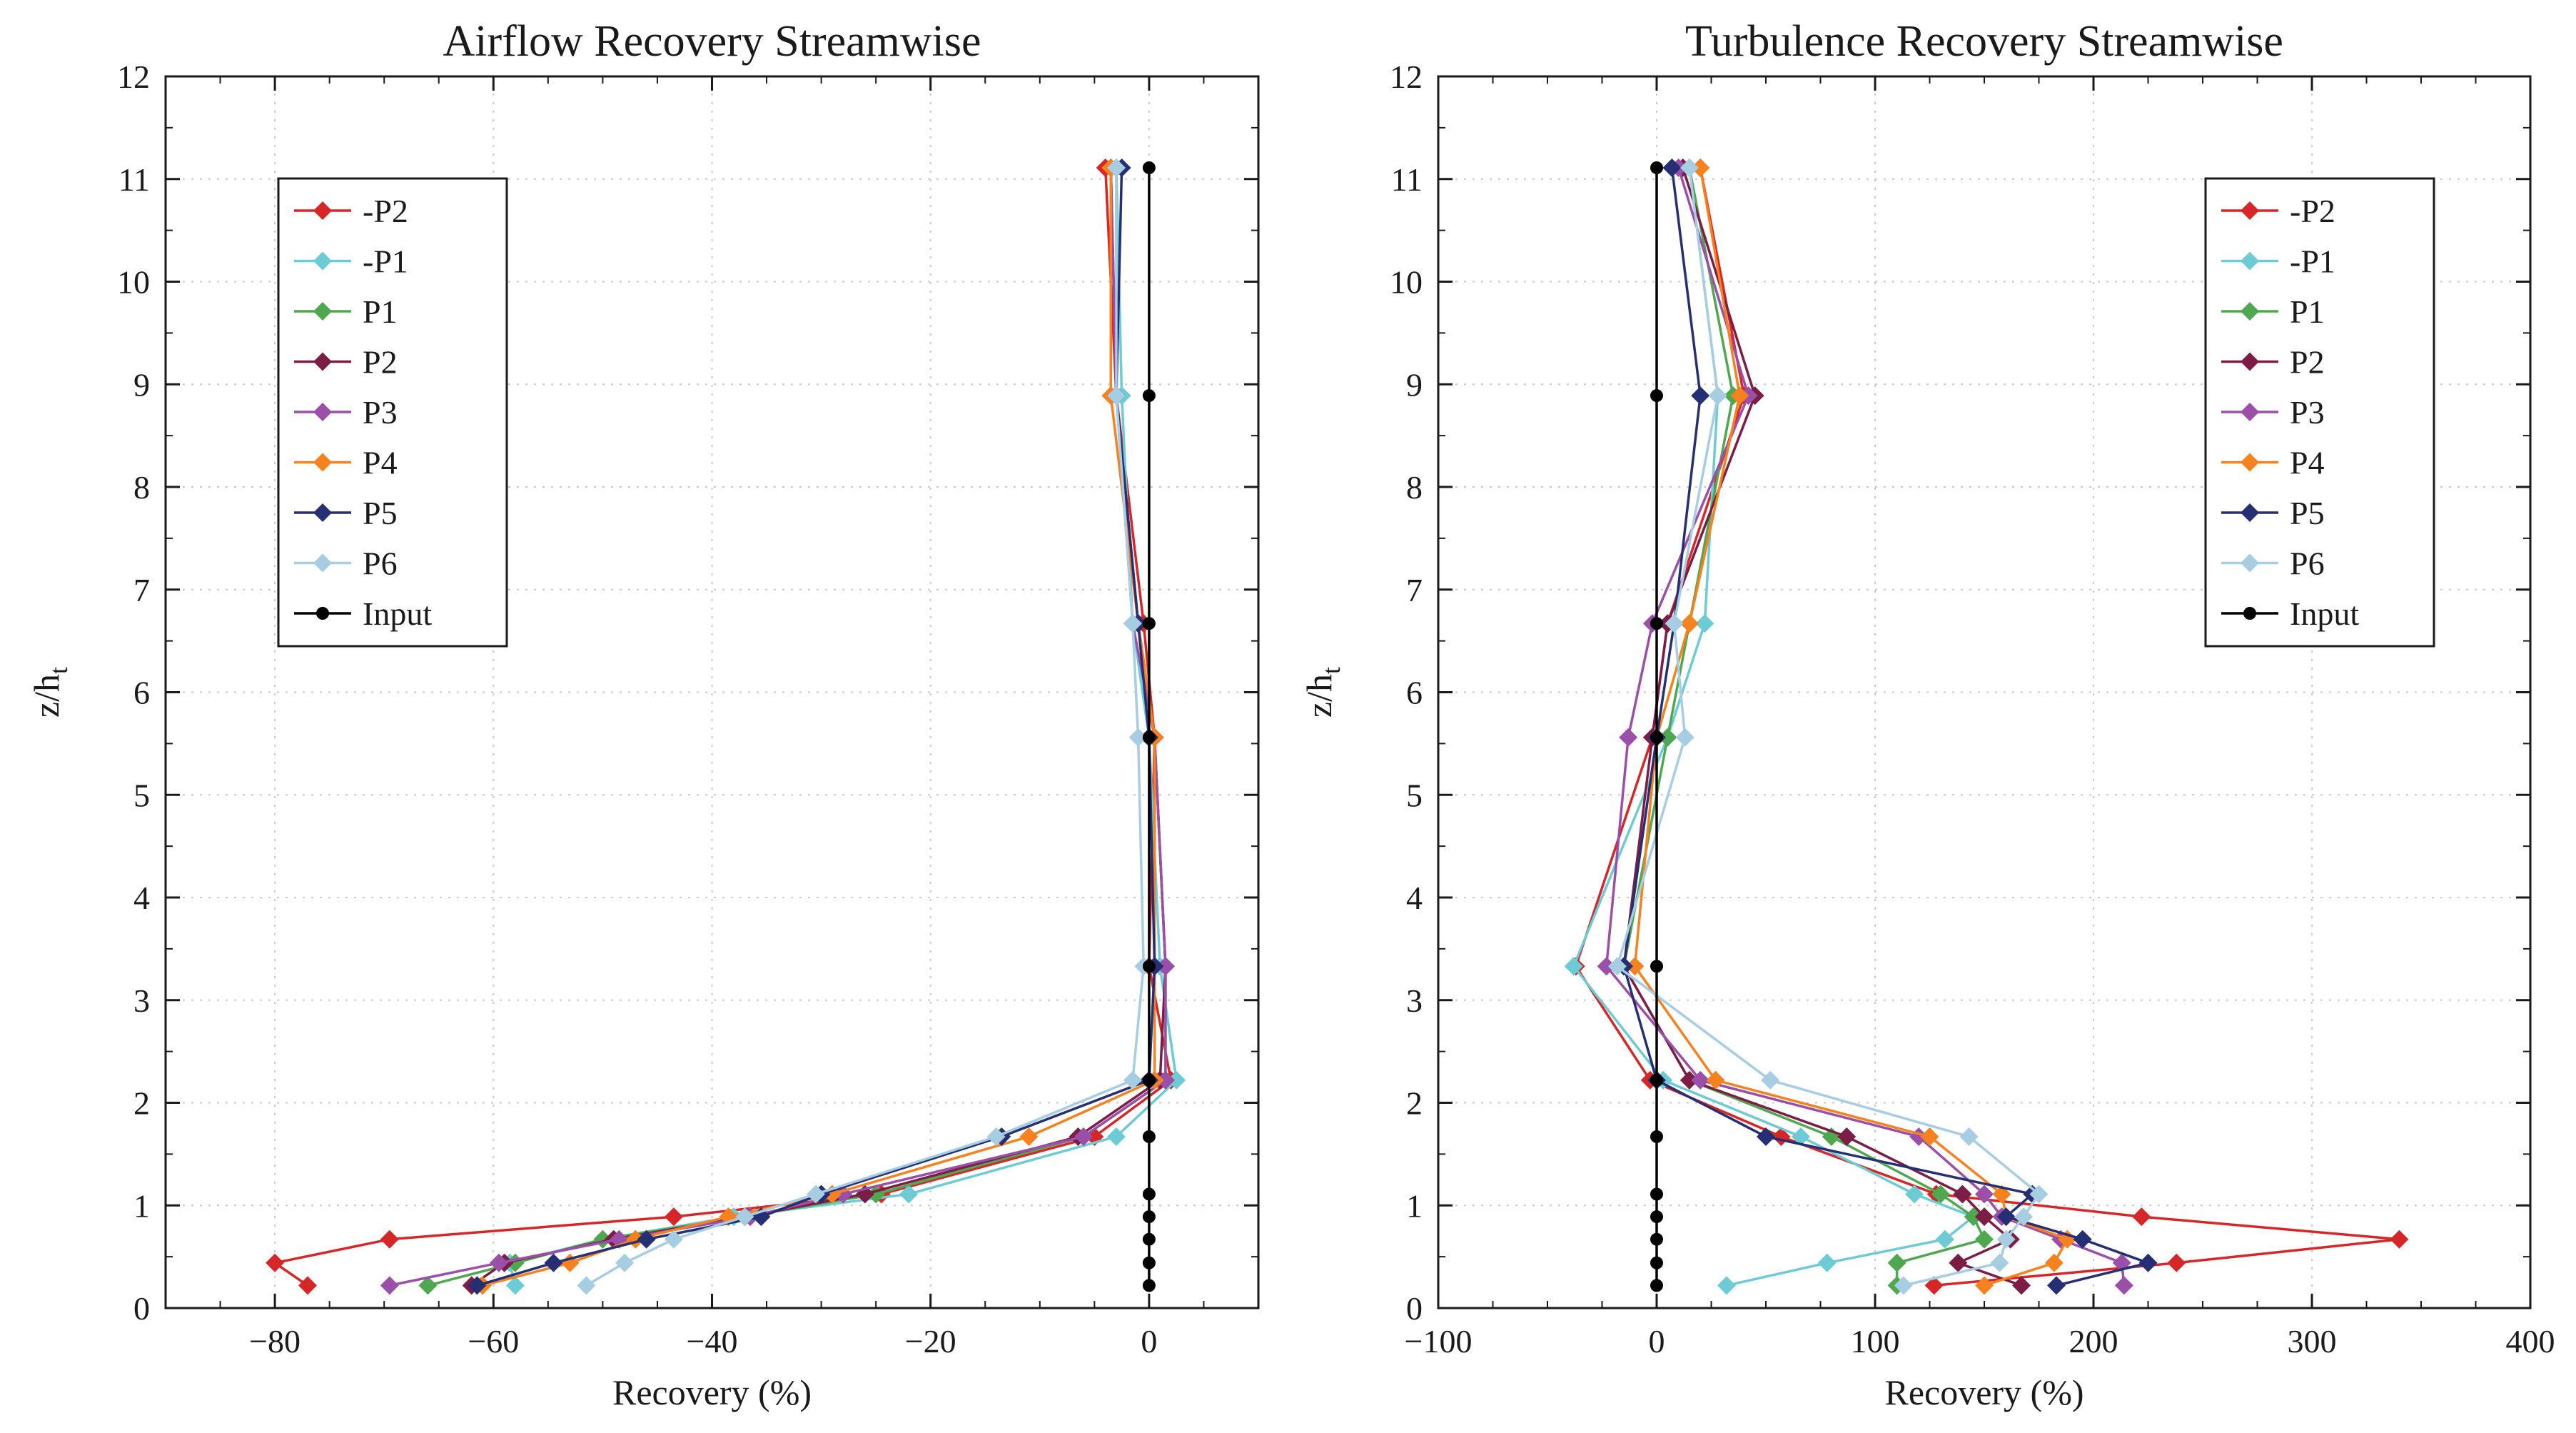 The height and width of the screenshot is (1433, 2576). I want to click on turbulence-x-tick-label: 400, so click(2530, 1341).